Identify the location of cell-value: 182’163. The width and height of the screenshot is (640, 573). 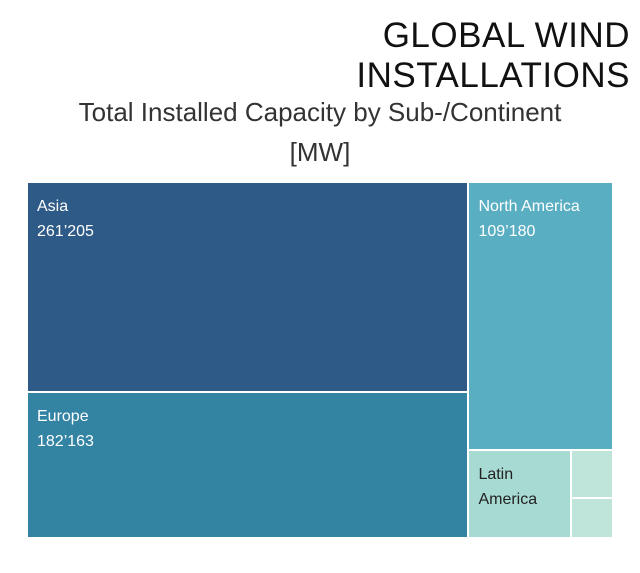
(65, 441).